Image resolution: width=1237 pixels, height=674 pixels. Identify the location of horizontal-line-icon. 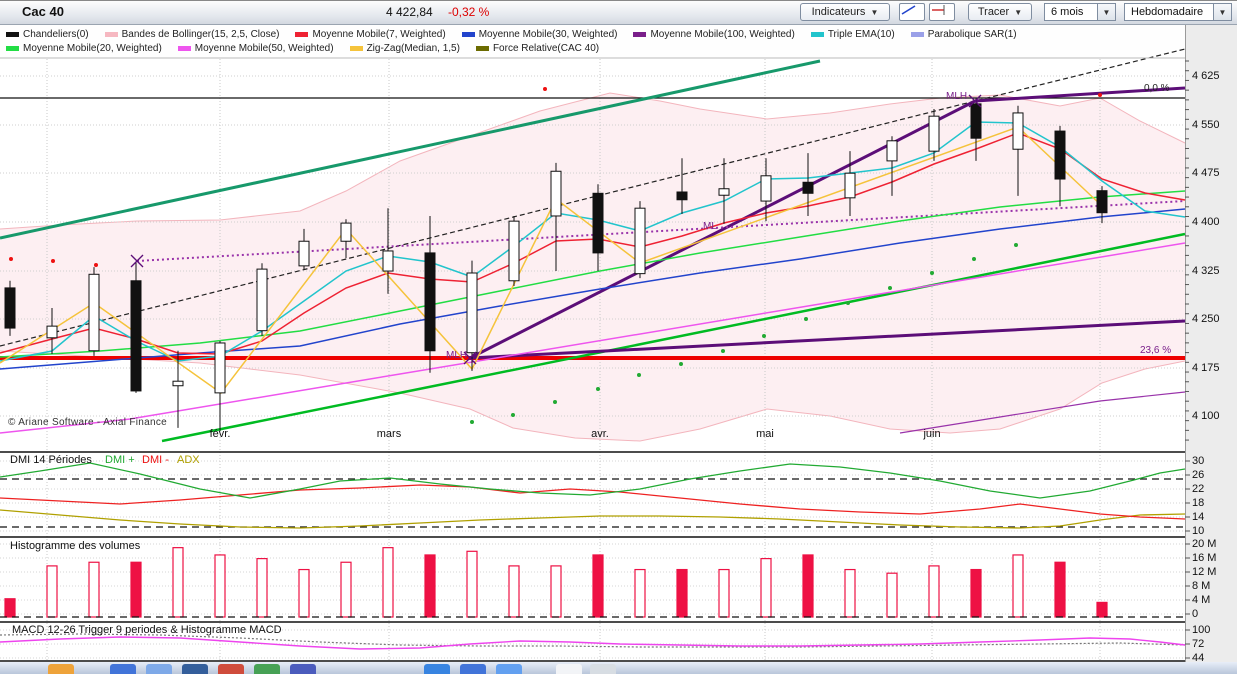
(938, 10).